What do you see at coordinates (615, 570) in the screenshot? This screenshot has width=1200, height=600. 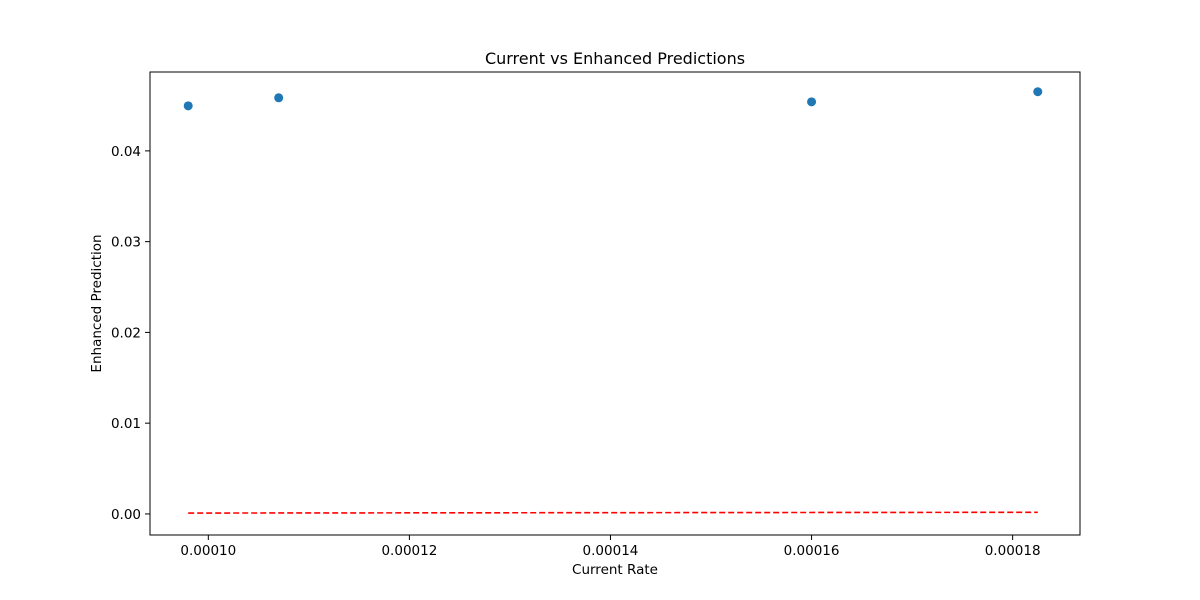 I see `x-axis-label: Current Rate` at bounding box center [615, 570].